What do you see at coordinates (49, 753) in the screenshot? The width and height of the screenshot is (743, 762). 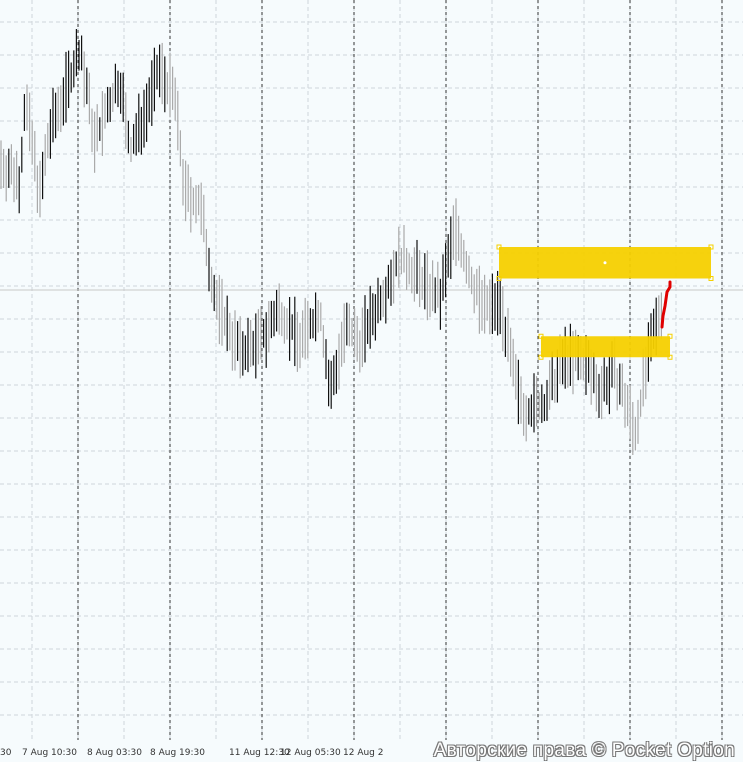 I see `x-tick-label: 7 Aug 10:30` at bounding box center [49, 753].